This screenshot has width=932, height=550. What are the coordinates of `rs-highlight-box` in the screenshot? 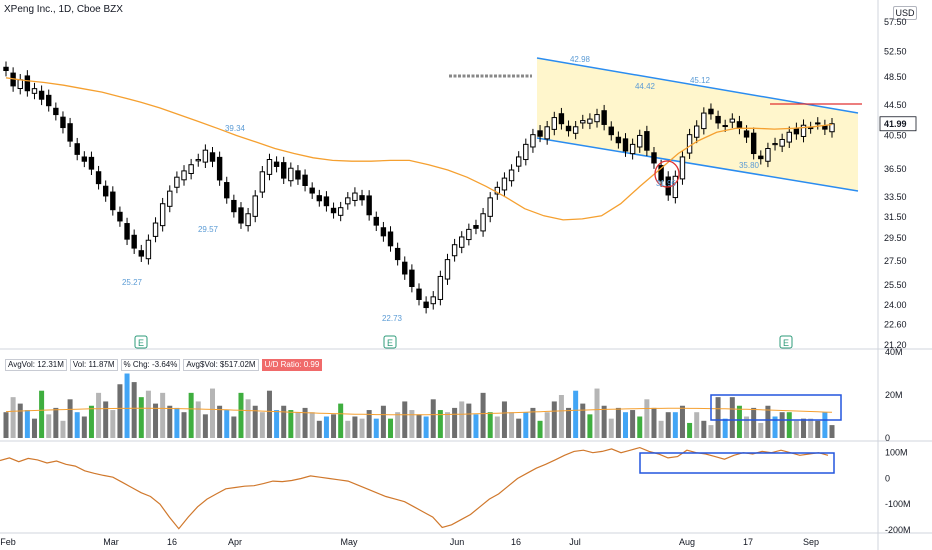 It's located at (737, 463).